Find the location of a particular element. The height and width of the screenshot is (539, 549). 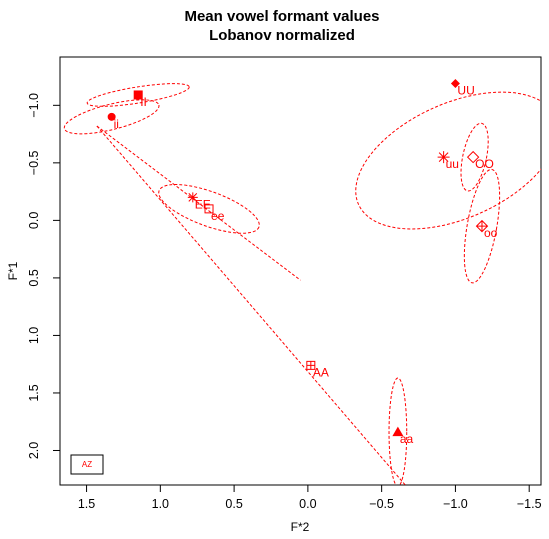

legend-box is located at coordinates (87, 464).